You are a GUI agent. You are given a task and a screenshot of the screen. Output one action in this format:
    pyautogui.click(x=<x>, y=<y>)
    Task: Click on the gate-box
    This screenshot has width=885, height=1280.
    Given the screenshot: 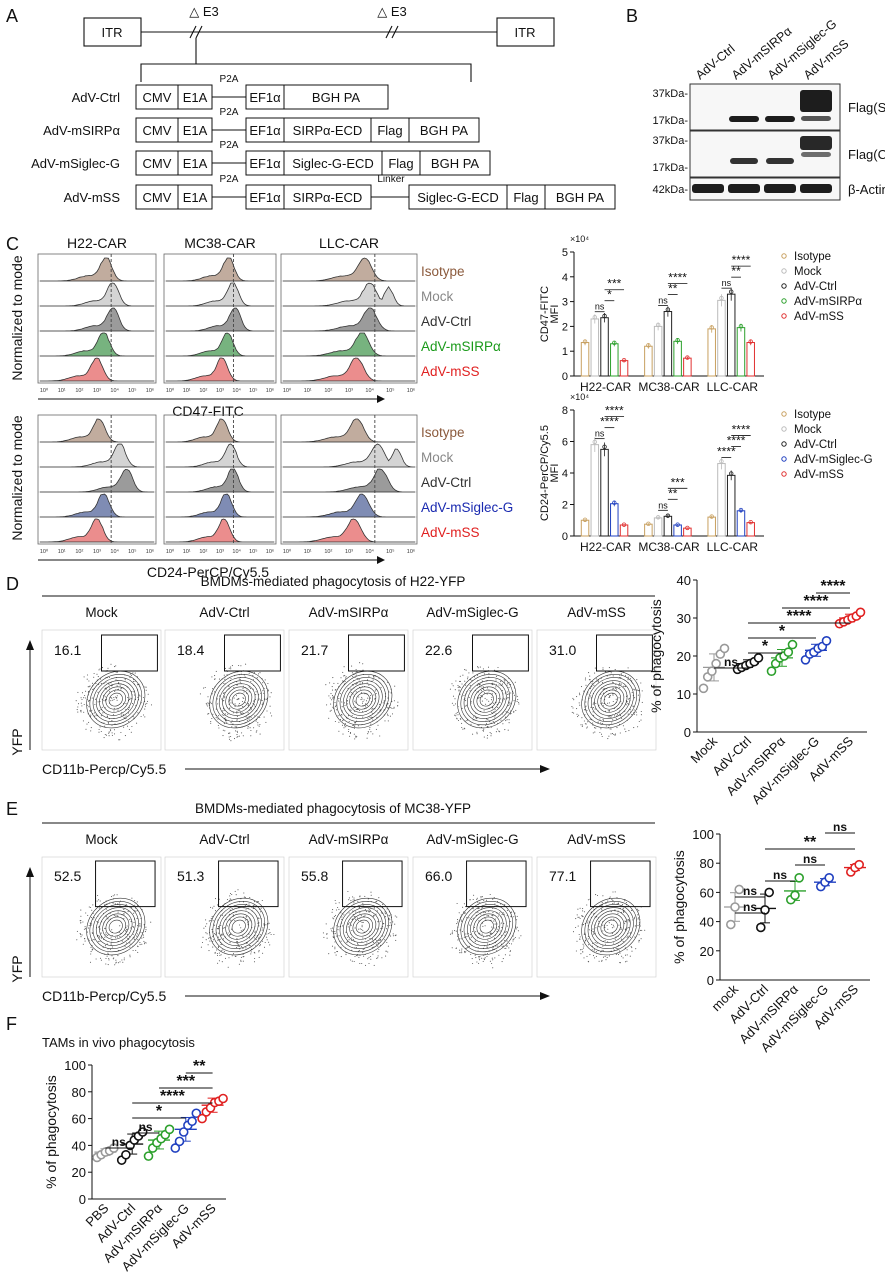 What is the action you would take?
    pyautogui.click(x=125, y=884)
    